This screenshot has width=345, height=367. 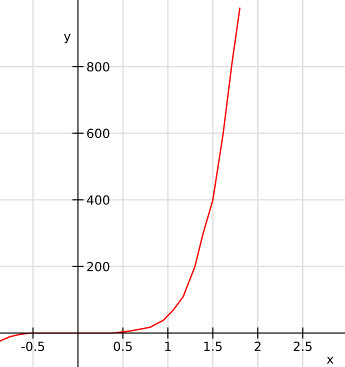 I want to click on x-tick-label: 0.5, so click(x=123, y=347).